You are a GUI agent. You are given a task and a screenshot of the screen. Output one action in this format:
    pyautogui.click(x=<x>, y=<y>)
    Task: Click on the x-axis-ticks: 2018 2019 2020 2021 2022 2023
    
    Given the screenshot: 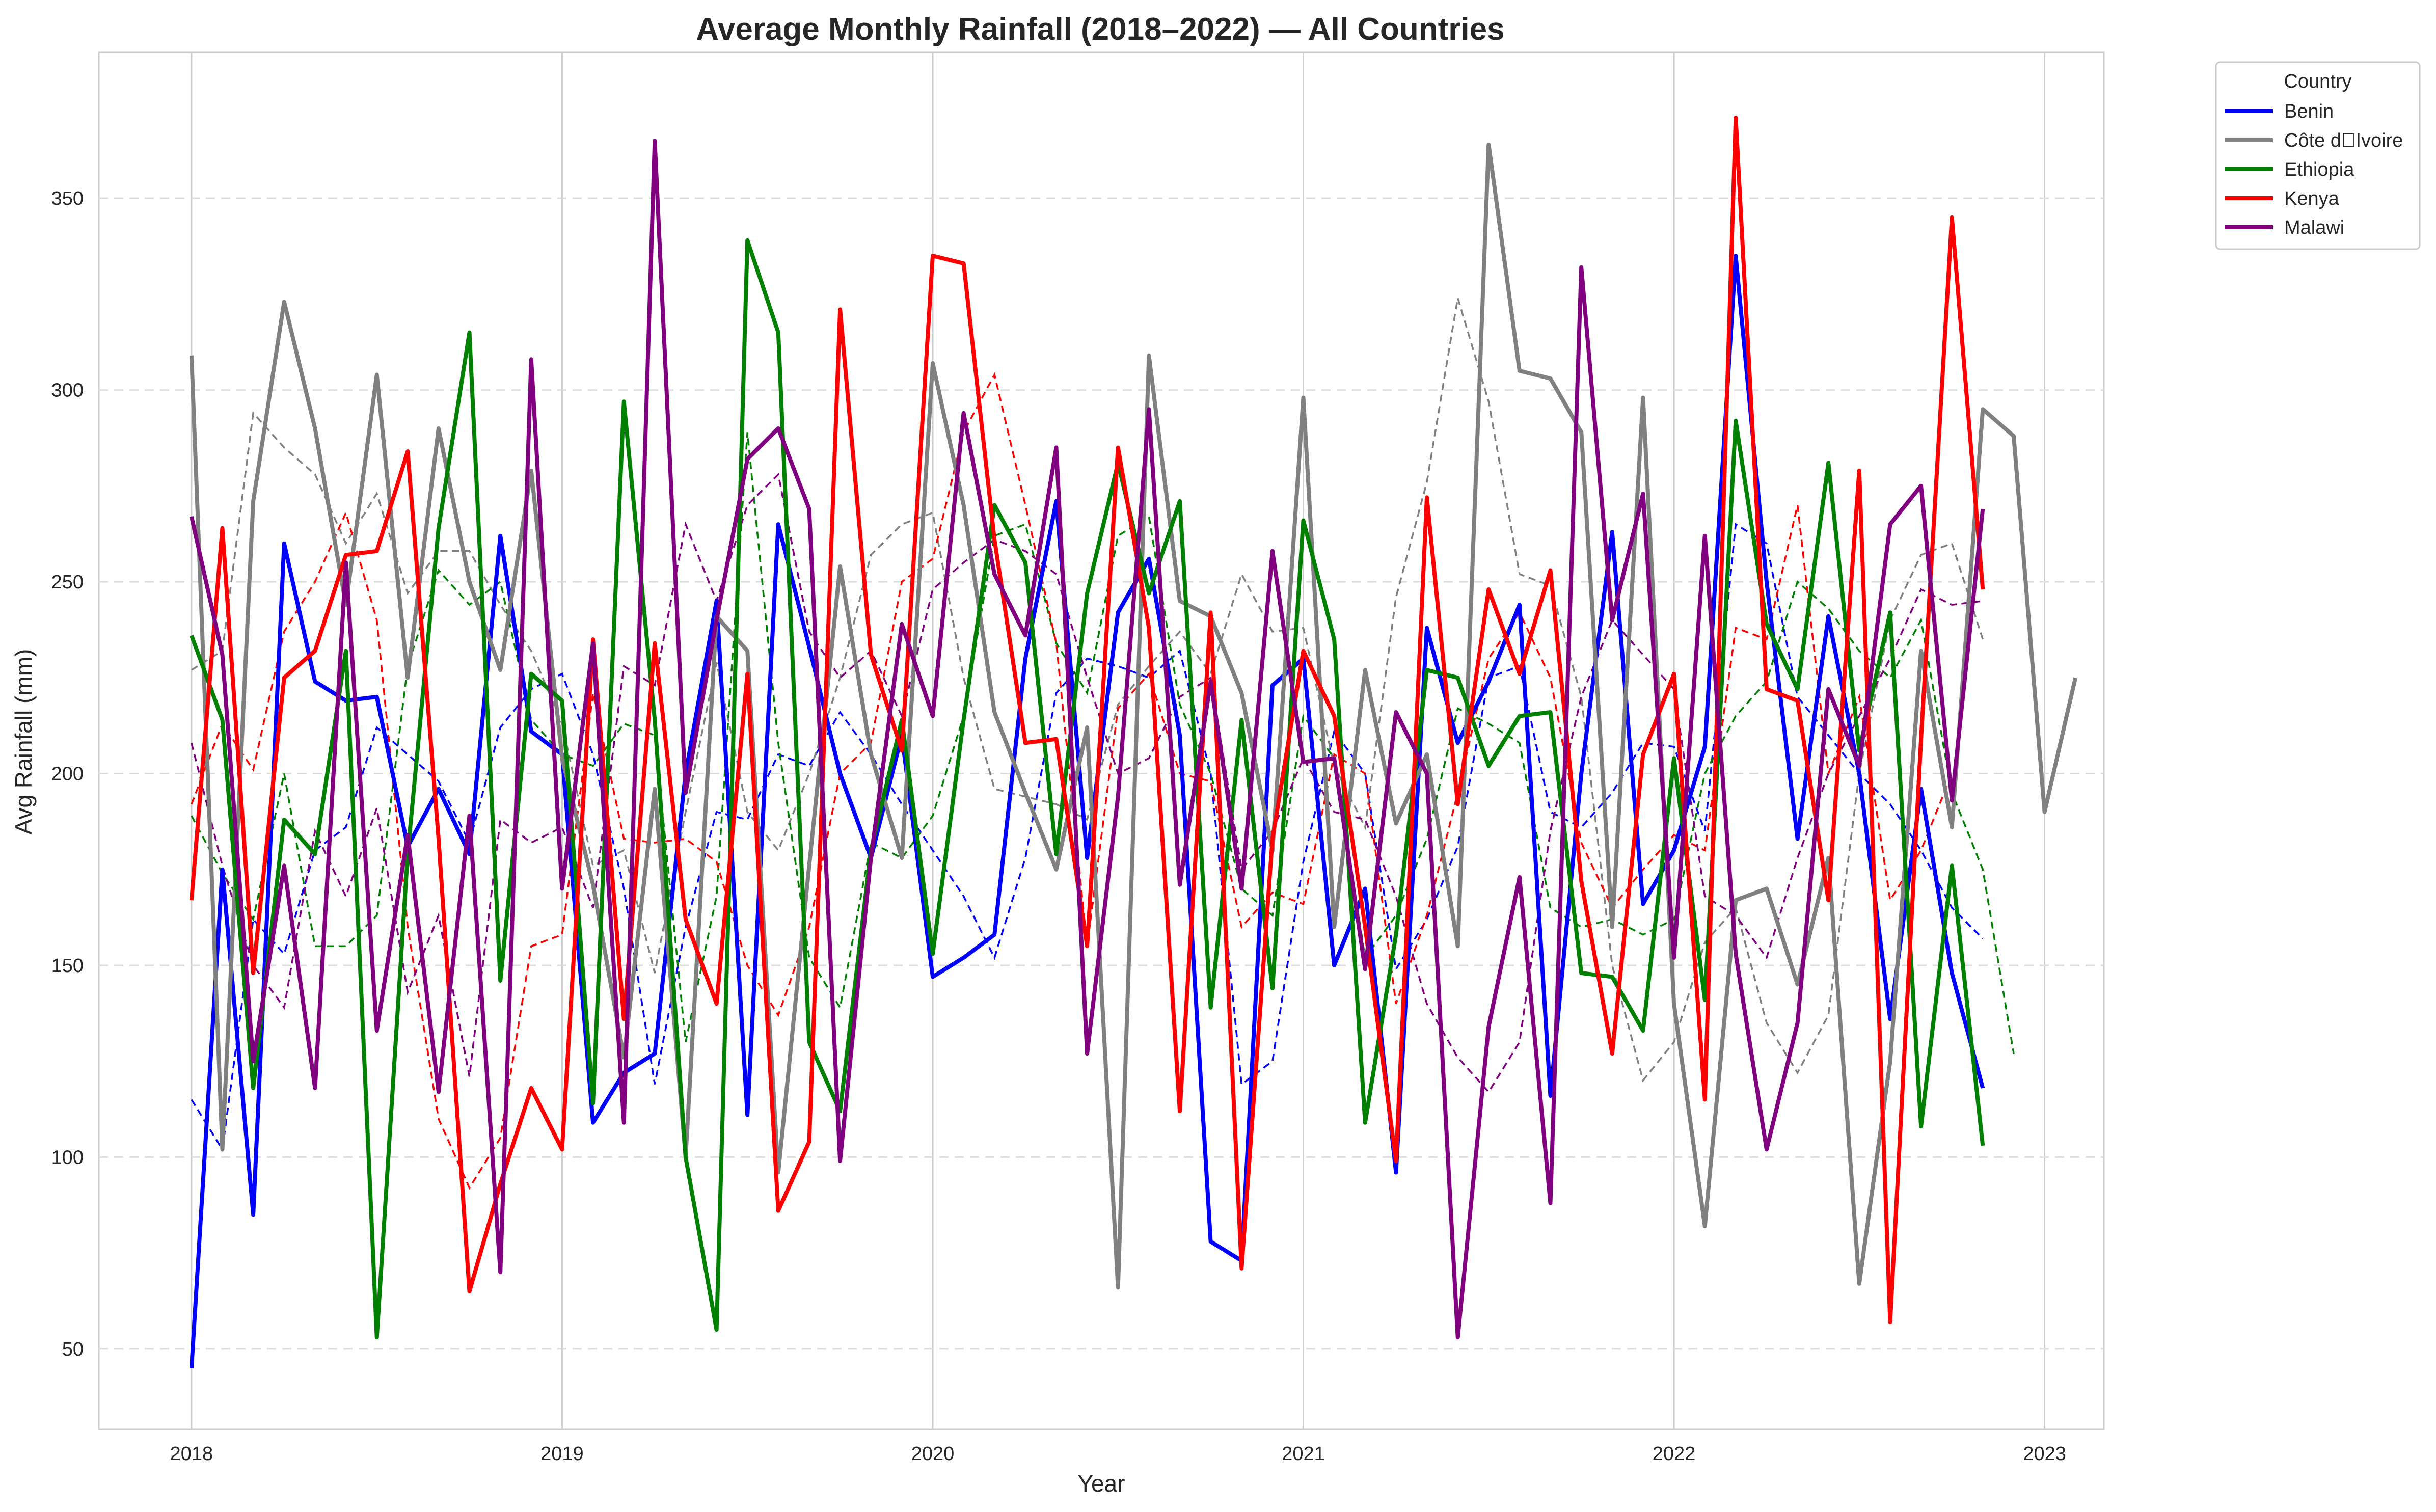 What is the action you would take?
    pyautogui.click(x=1118, y=1454)
    